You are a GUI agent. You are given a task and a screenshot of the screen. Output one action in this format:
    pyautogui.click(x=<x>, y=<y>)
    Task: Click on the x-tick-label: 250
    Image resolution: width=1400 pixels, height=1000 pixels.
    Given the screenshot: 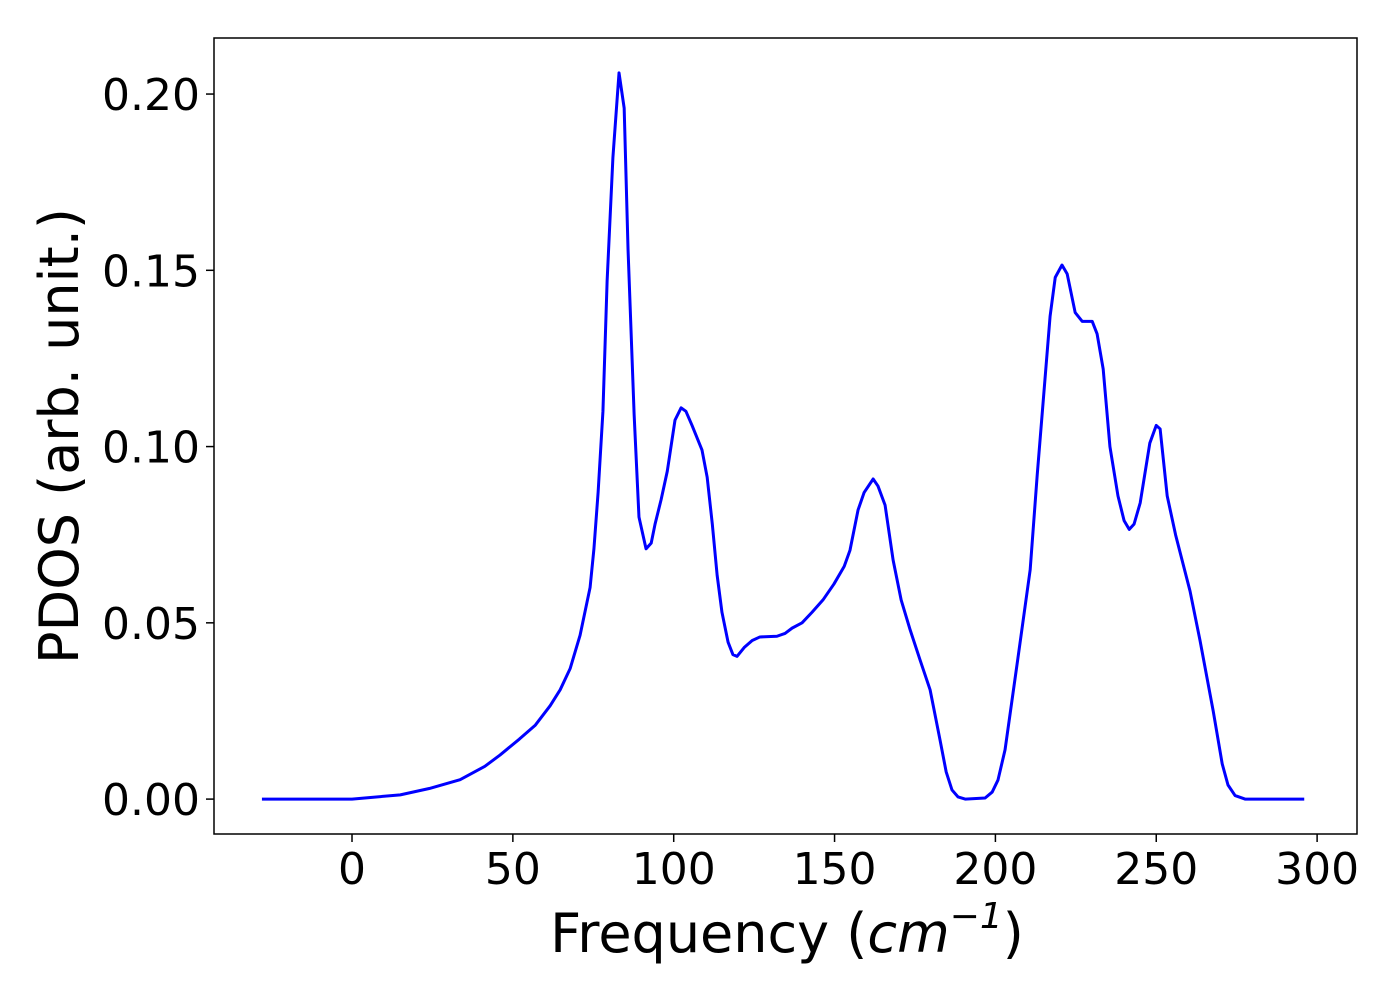 What is the action you would take?
    pyautogui.click(x=1156, y=869)
    